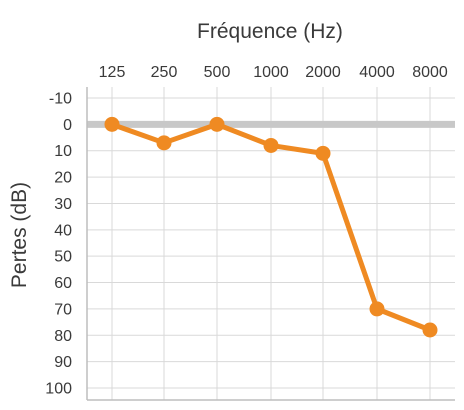  Describe the element at coordinates (63, 151) in the screenshot. I see `y-tick-label: 10` at that location.